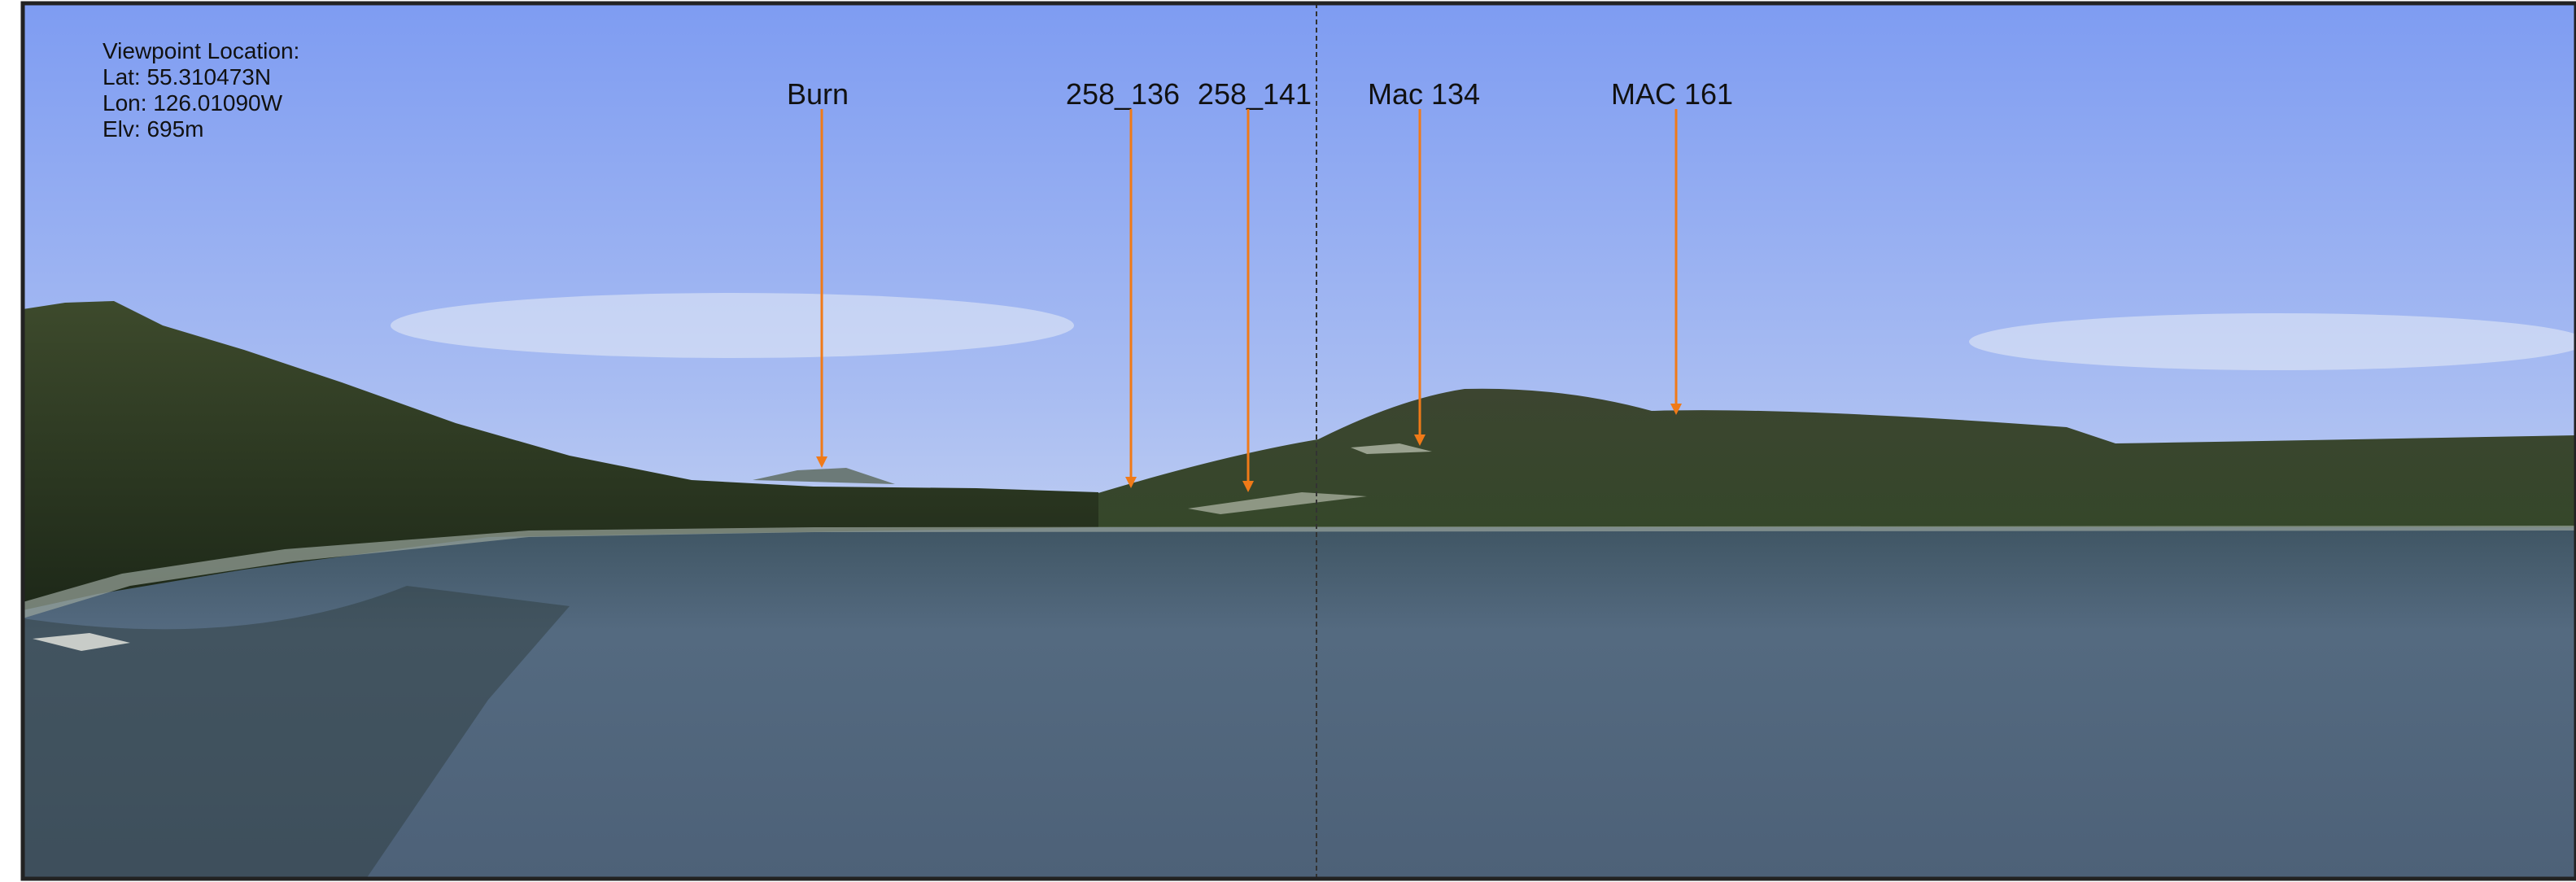 Image resolution: width=2576 pixels, height=882 pixels. What do you see at coordinates (1255, 94) in the screenshot?
I see `label: 258_141` at bounding box center [1255, 94].